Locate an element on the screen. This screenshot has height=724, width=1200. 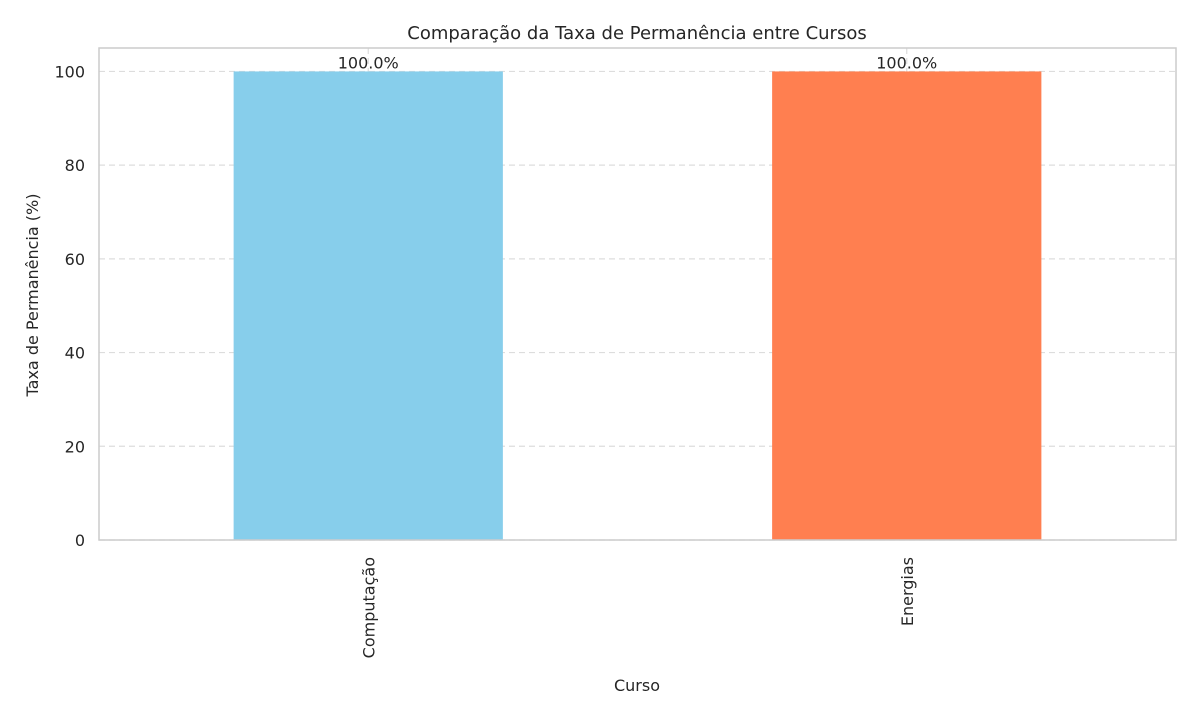
y-tick-label: 80 is located at coordinates (75, 165).